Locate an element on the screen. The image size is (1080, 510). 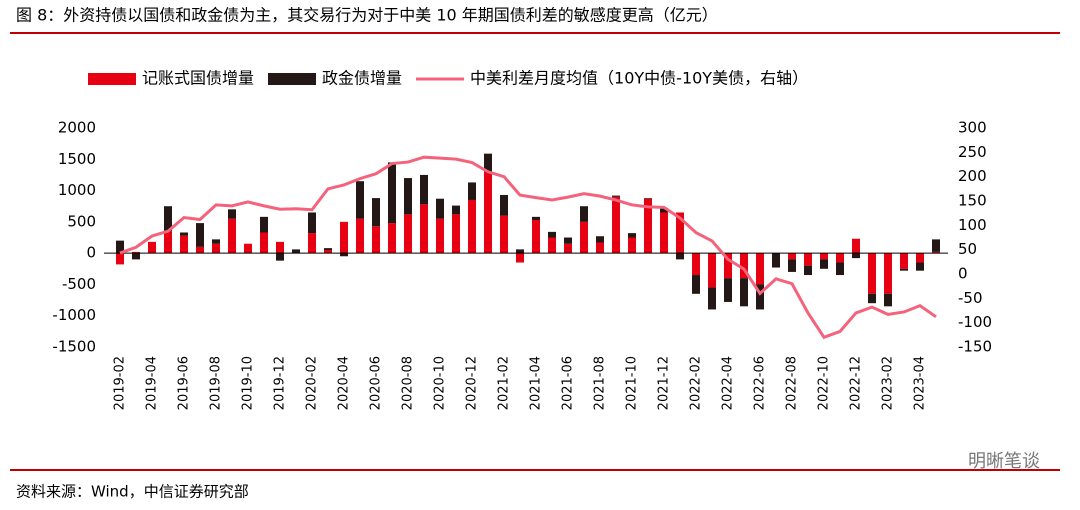
x-tick-label: 2021-10 is located at coordinates (632, 383).